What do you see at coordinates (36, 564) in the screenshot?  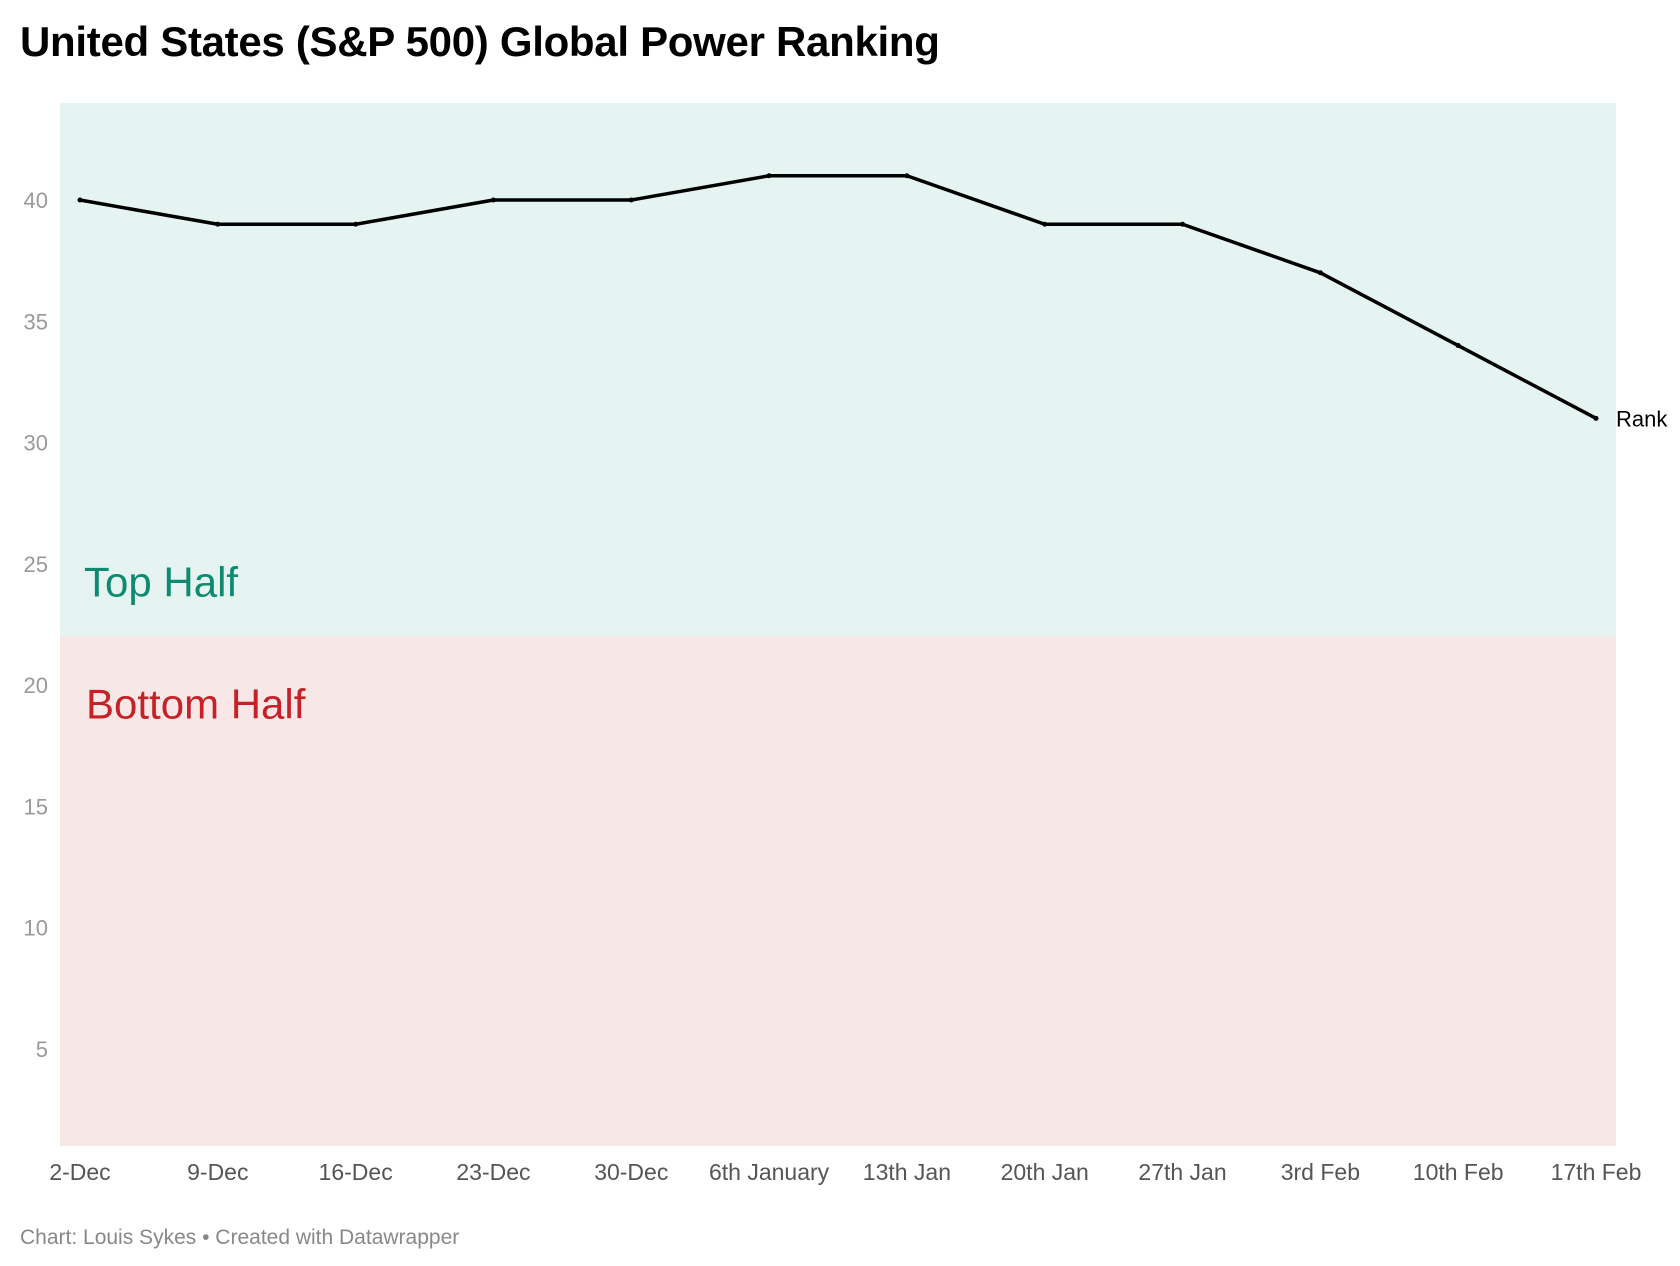 I see `y-tick-label: 25` at bounding box center [36, 564].